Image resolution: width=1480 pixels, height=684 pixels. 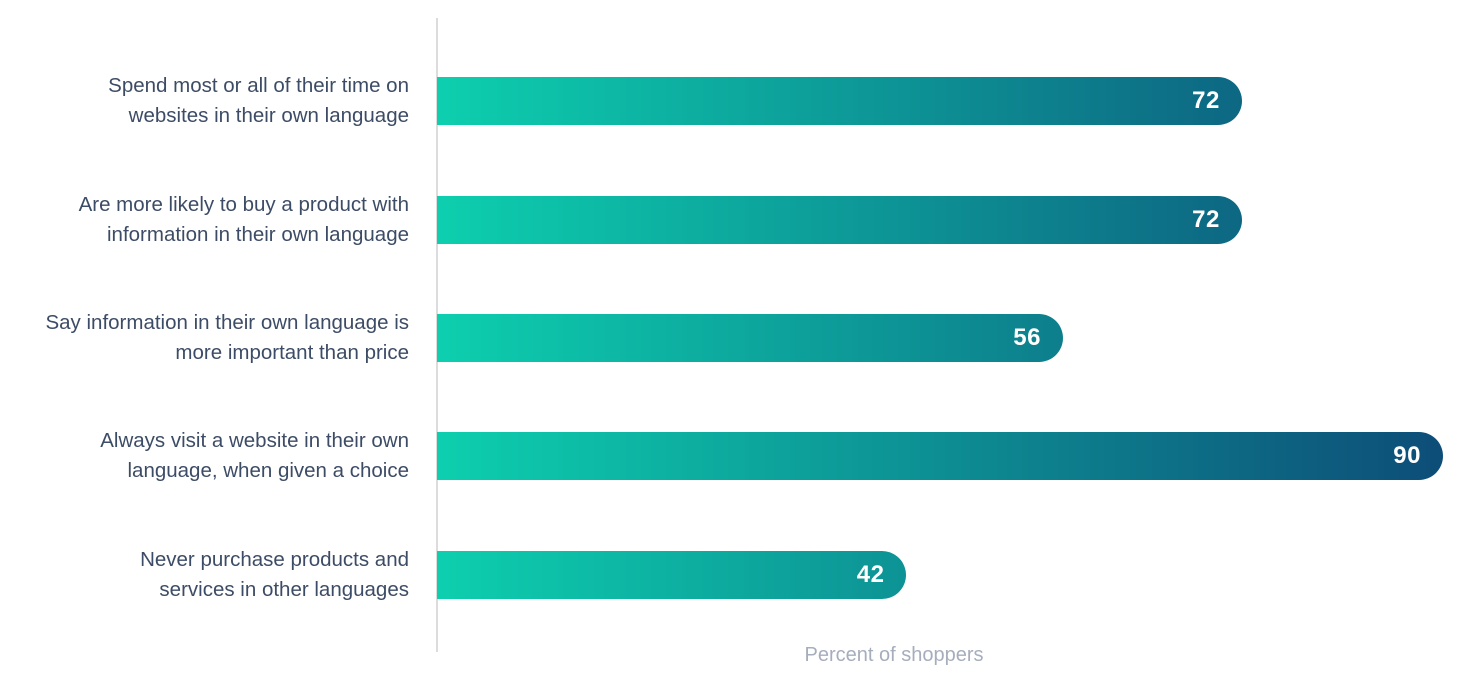 I want to click on bar-value-label: 90, so click(x=1407, y=456).